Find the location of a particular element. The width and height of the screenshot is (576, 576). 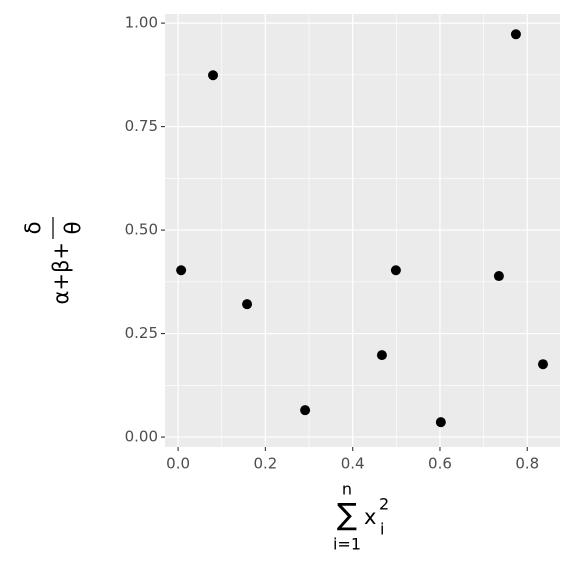

y-tick-label: 1.00 is located at coordinates (141, 23).